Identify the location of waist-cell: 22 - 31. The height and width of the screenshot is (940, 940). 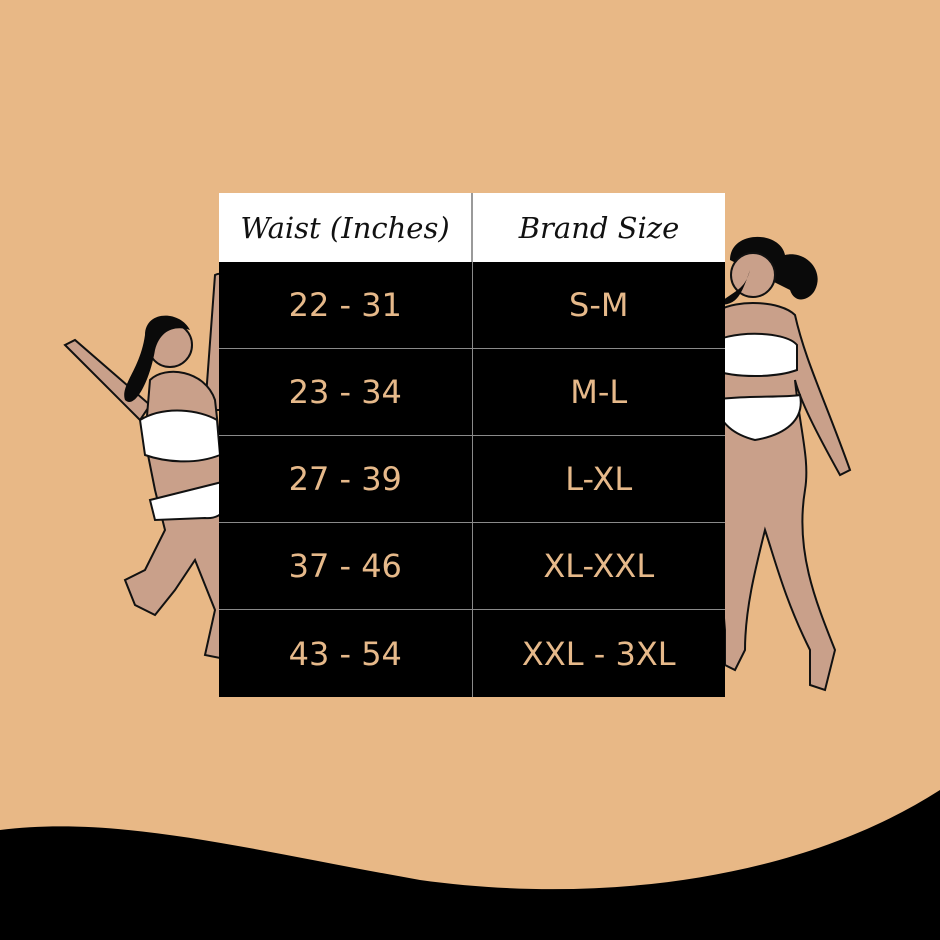
(346, 305).